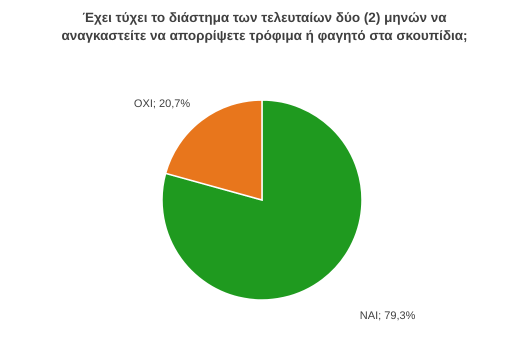 This screenshot has height=351, width=529. I want to click on data-label: ; 79,3%, so click(397, 316).